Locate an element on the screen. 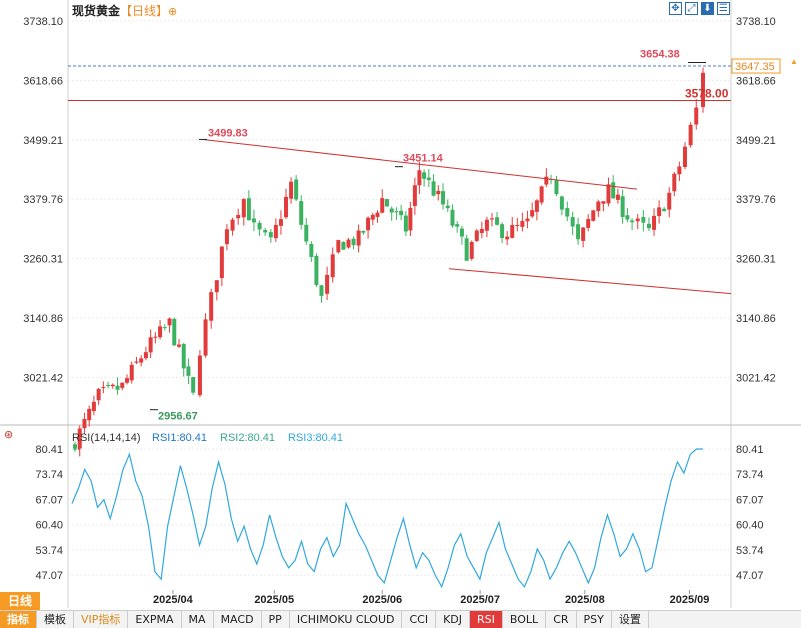 The image size is (801, 628). indicator-tab: PSY is located at coordinates (594, 619).